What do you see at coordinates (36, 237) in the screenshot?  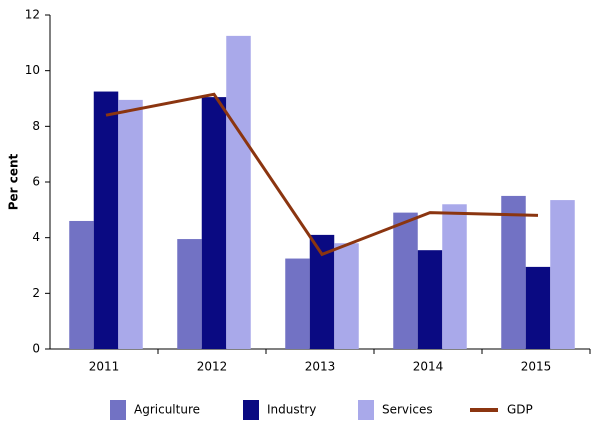 I see `y-tick-label: 4` at bounding box center [36, 237].